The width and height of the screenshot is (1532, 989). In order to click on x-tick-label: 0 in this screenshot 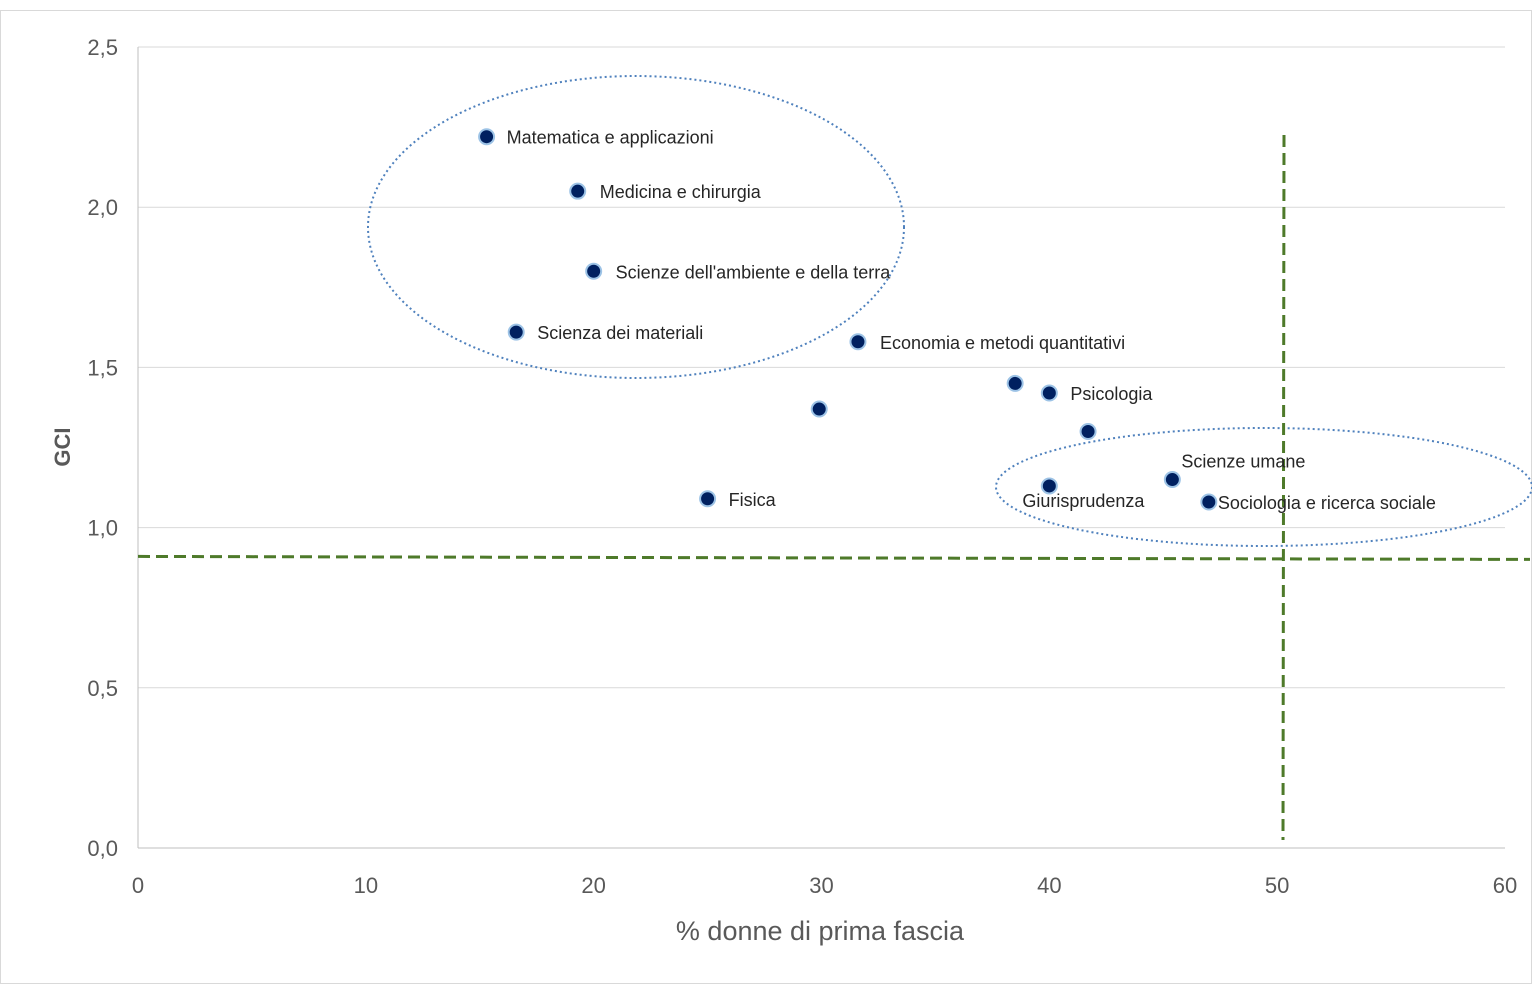, I will do `click(138, 885)`.